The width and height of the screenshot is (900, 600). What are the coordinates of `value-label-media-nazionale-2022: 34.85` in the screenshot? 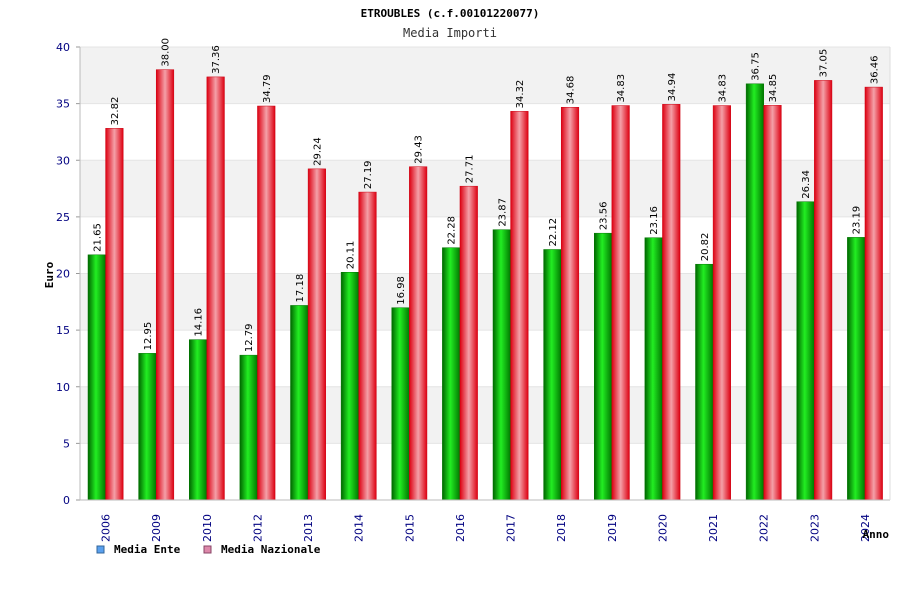 It's located at (773, 88).